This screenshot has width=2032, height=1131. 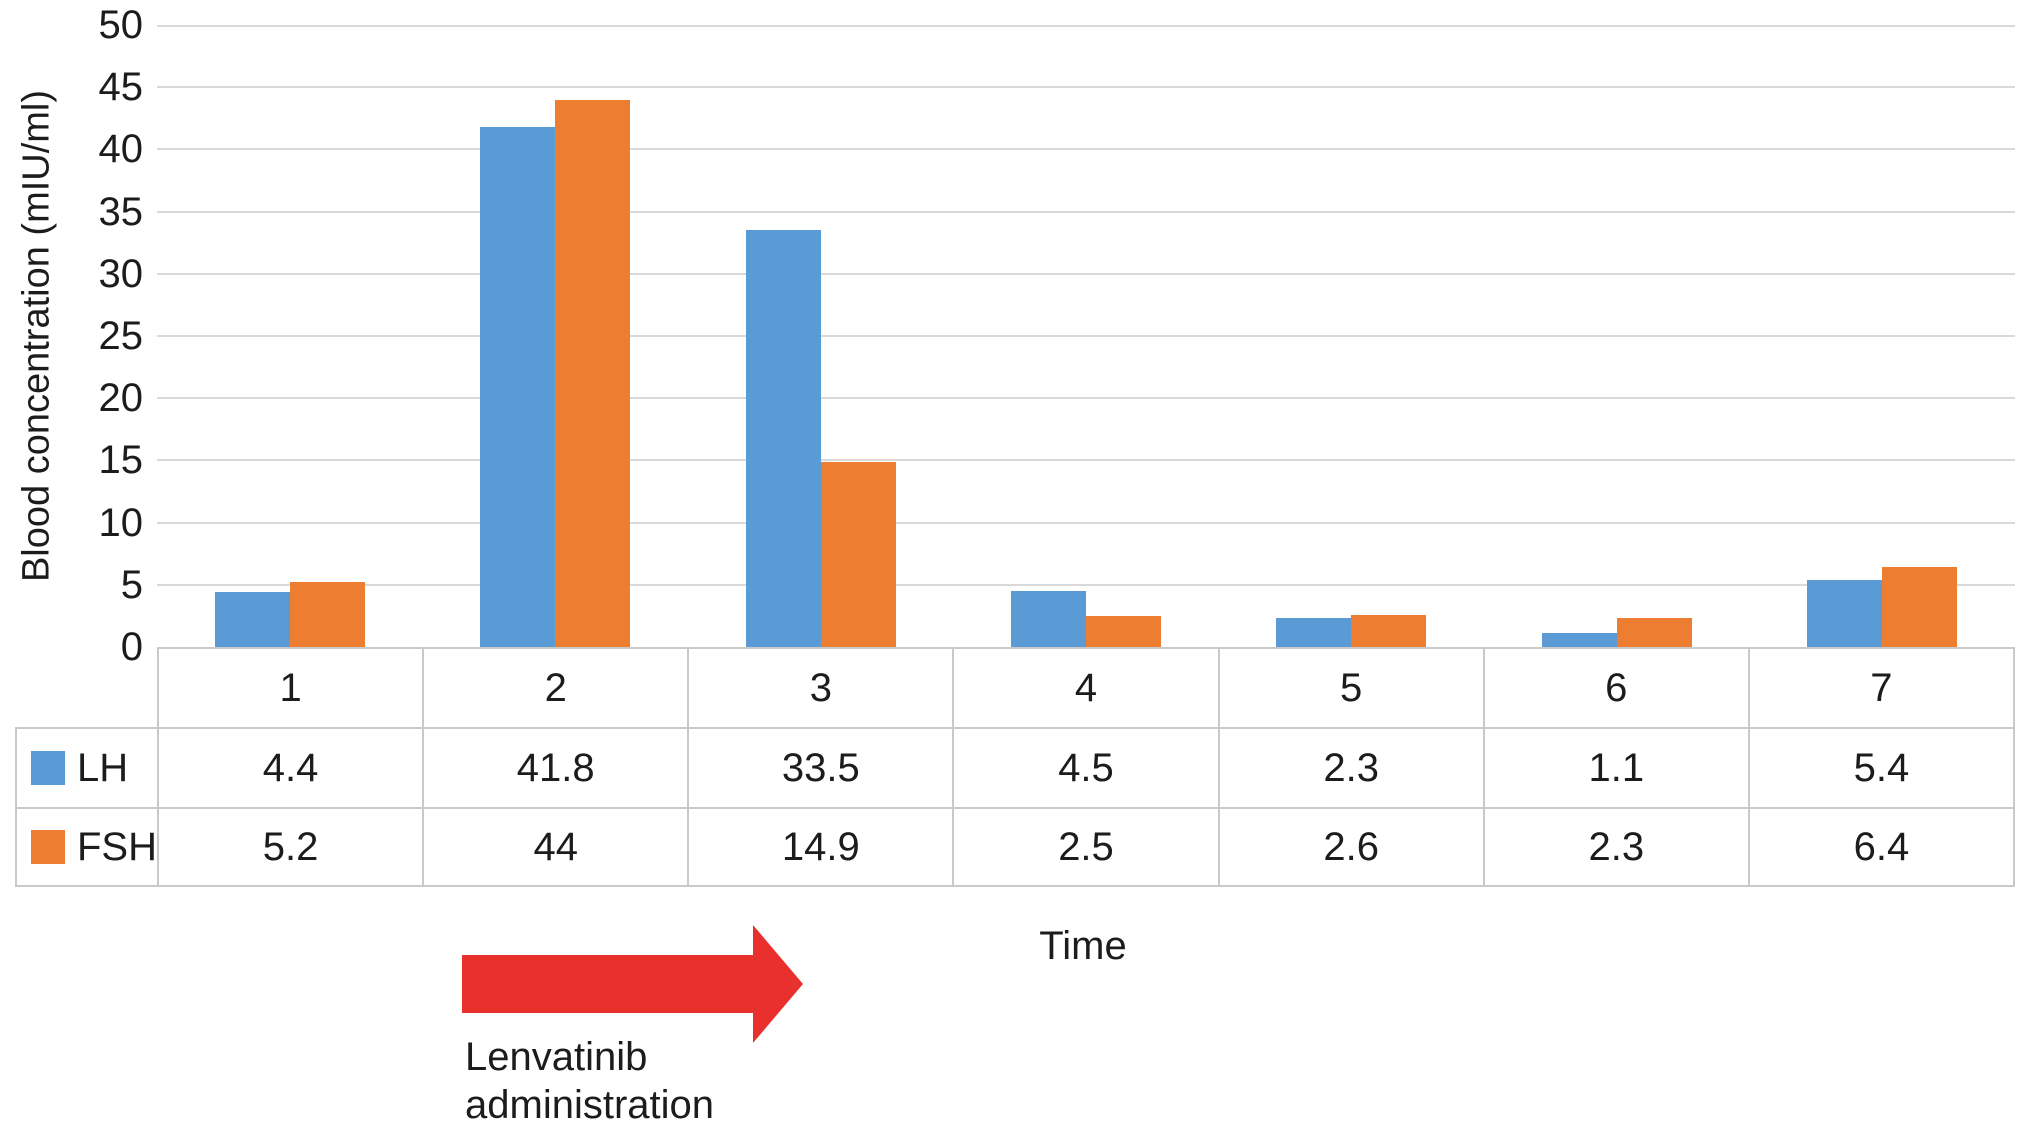 I want to click on y-tick-label: 20, so click(x=121, y=398).